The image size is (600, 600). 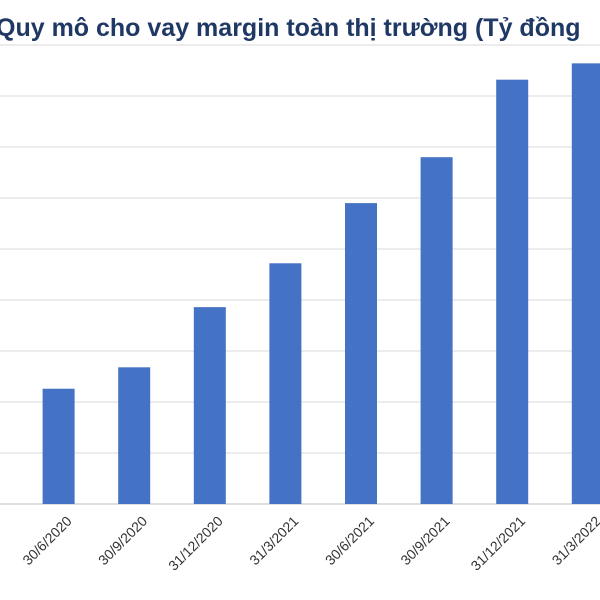 What do you see at coordinates (585, 284) in the screenshot?
I see `bar-31/3/2022` at bounding box center [585, 284].